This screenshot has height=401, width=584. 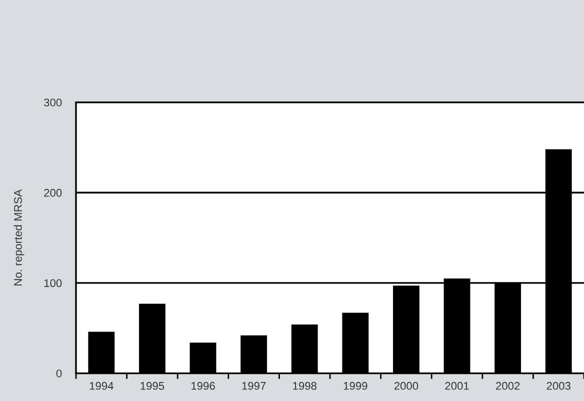 I want to click on x-tick-label: 2000, so click(x=406, y=386).